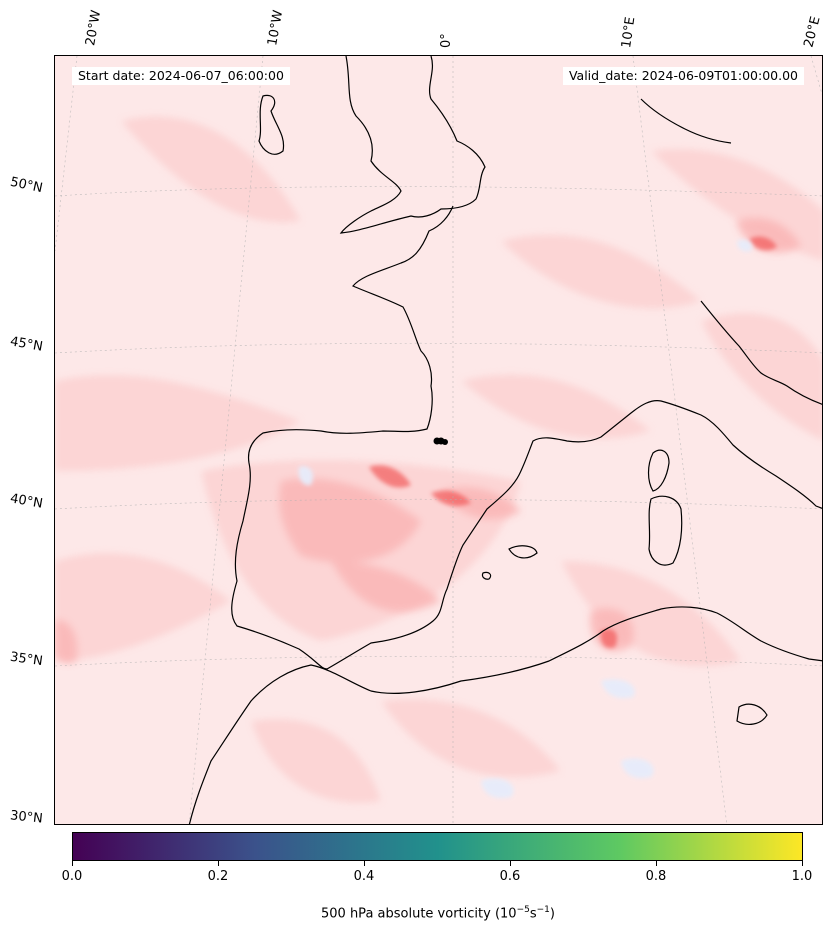 The image size is (832, 936). What do you see at coordinates (26, 185) in the screenshot?
I see `lat-label-50n: 50°N` at bounding box center [26, 185].